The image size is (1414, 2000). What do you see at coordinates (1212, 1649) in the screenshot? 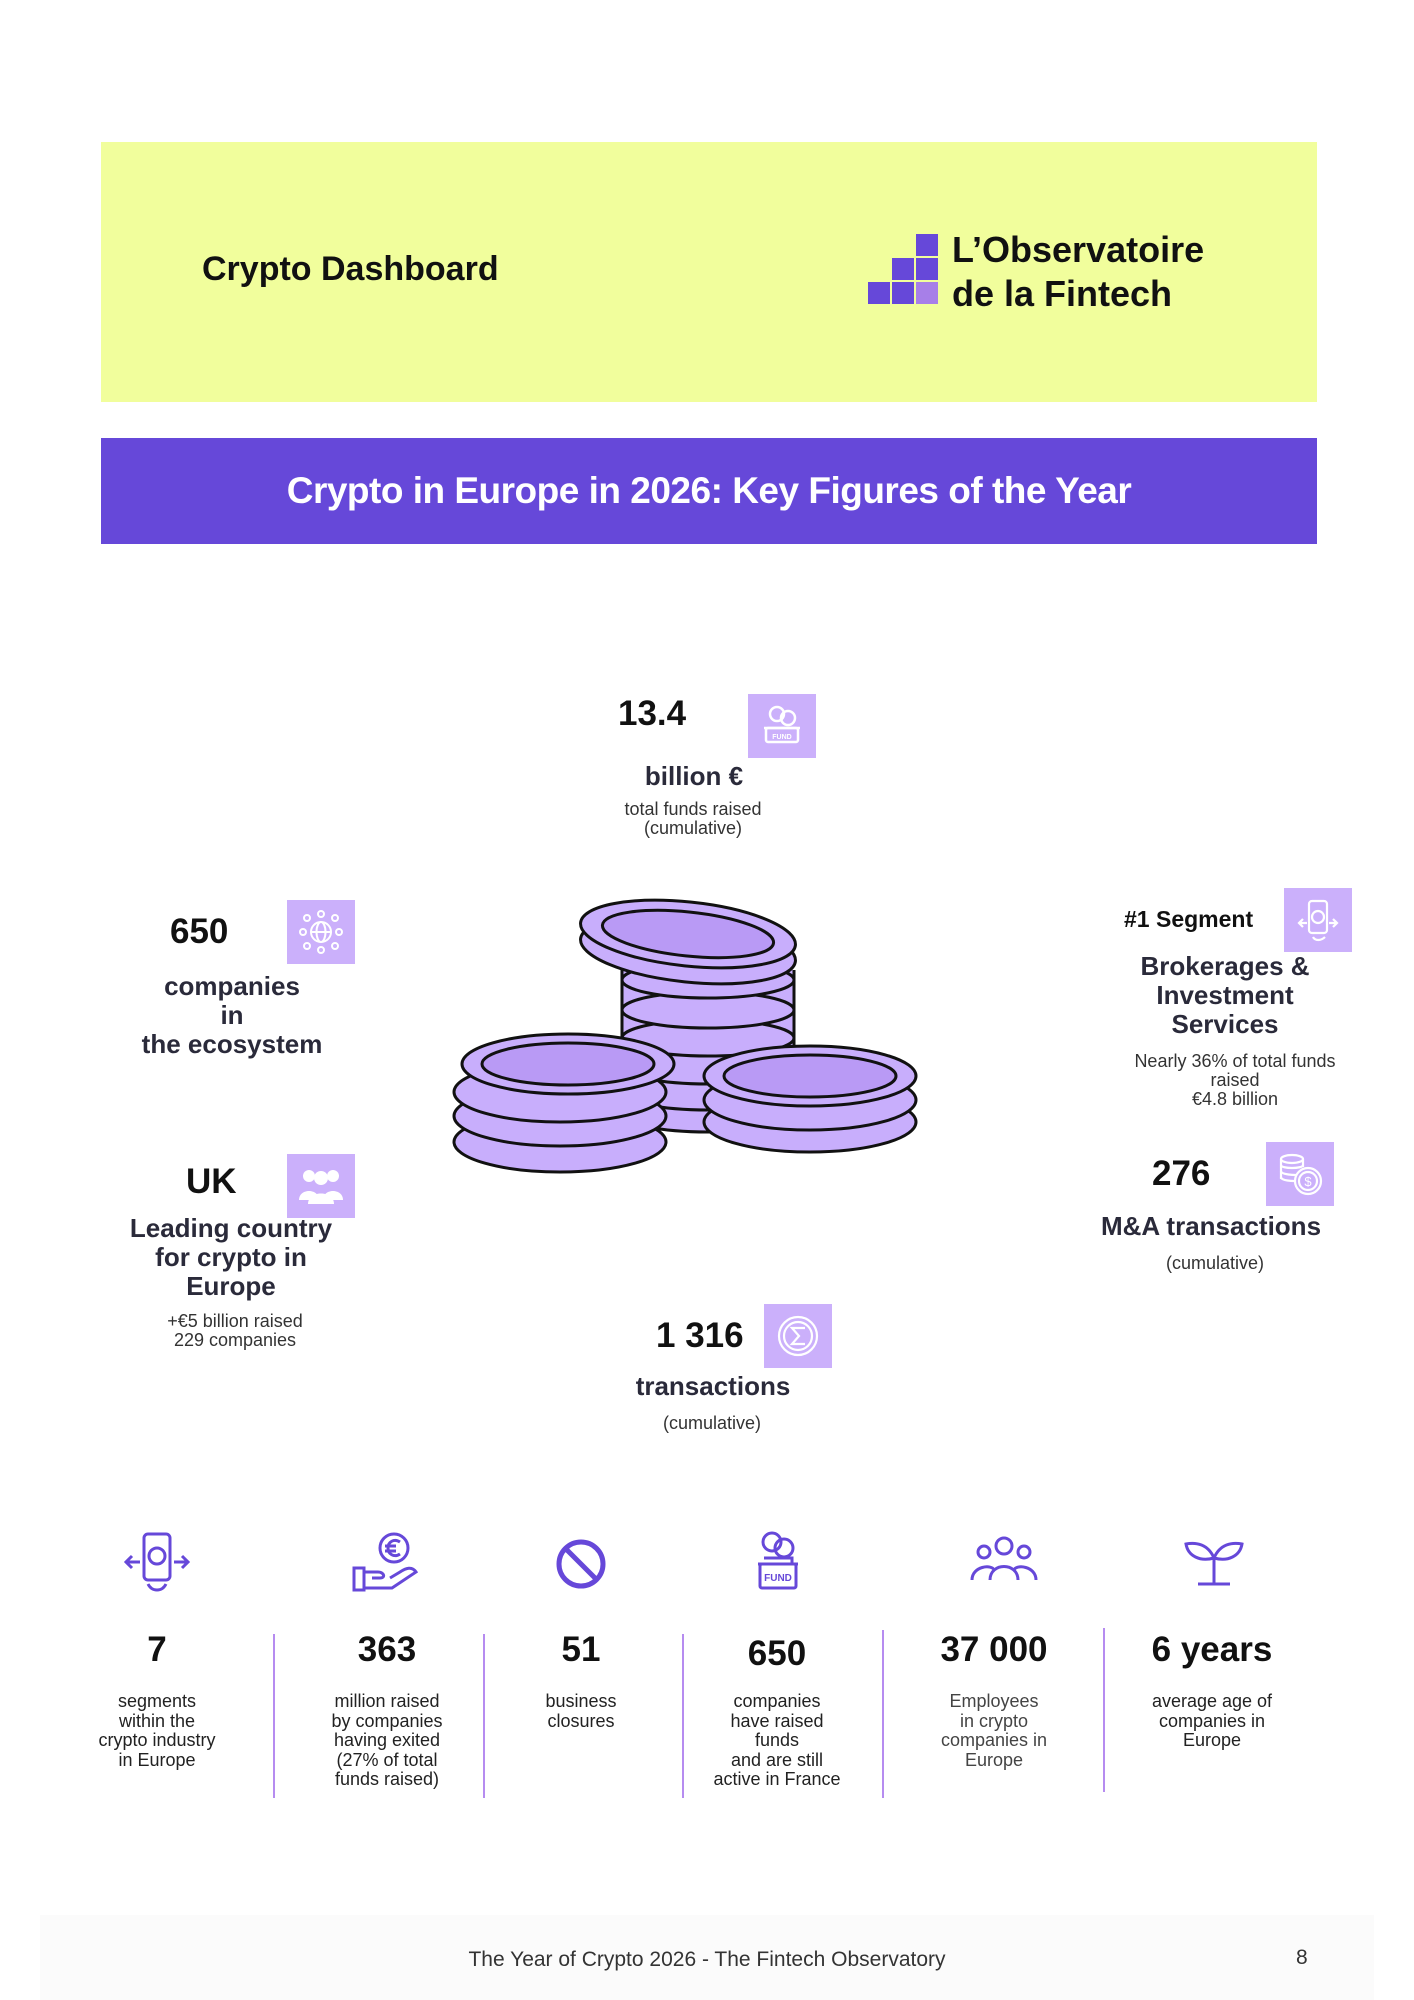
I see `stat-value: 6 years` at bounding box center [1212, 1649].